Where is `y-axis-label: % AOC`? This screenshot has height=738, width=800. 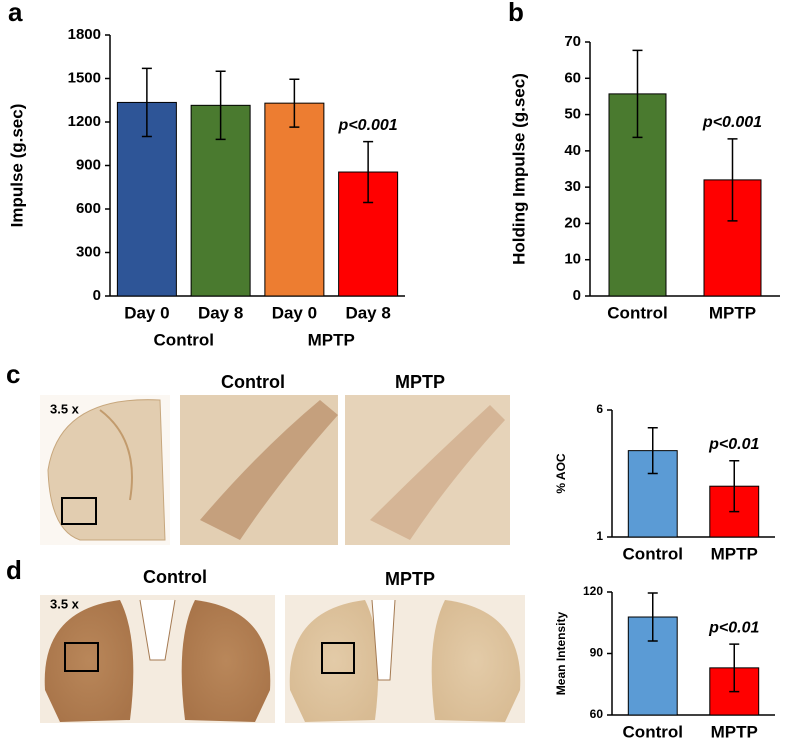 y-axis-label: % AOC is located at coordinates (561, 473).